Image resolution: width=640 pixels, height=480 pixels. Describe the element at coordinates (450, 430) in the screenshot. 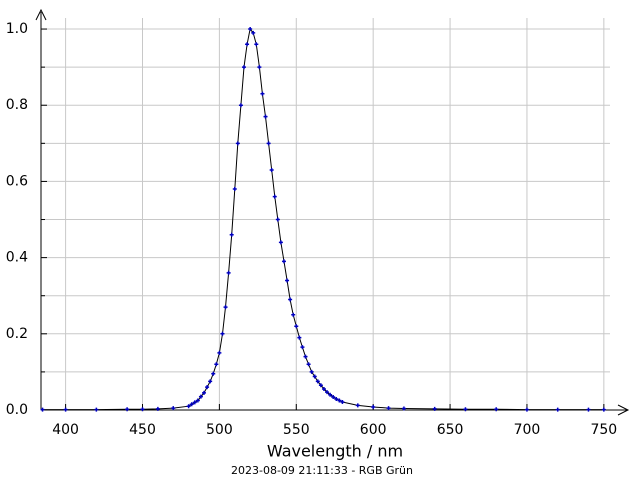

I see `x-tick-label: 650` at that location.